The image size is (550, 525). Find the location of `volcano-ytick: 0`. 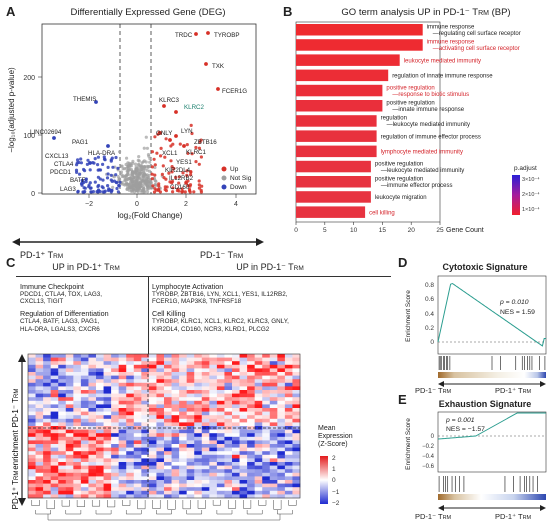

volcano-ytick: 0 is located at coordinates (33, 194).